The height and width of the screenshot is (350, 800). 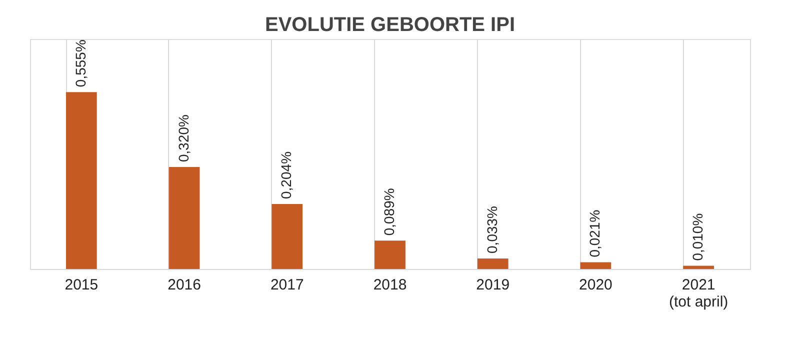 What do you see at coordinates (184, 285) in the screenshot?
I see `x-tick-label: 2016` at bounding box center [184, 285].